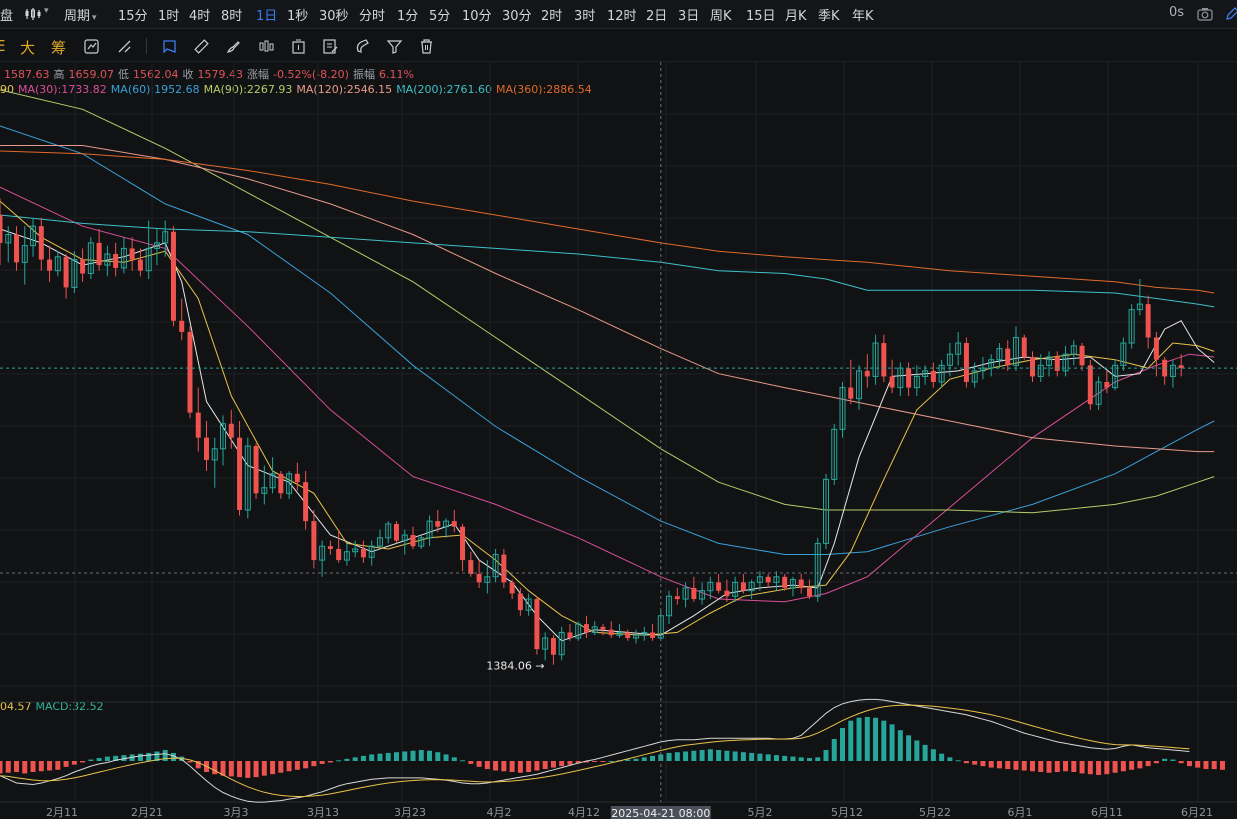 The image size is (1237, 819). I want to click on timeframe-3: 8时, so click(232, 16).